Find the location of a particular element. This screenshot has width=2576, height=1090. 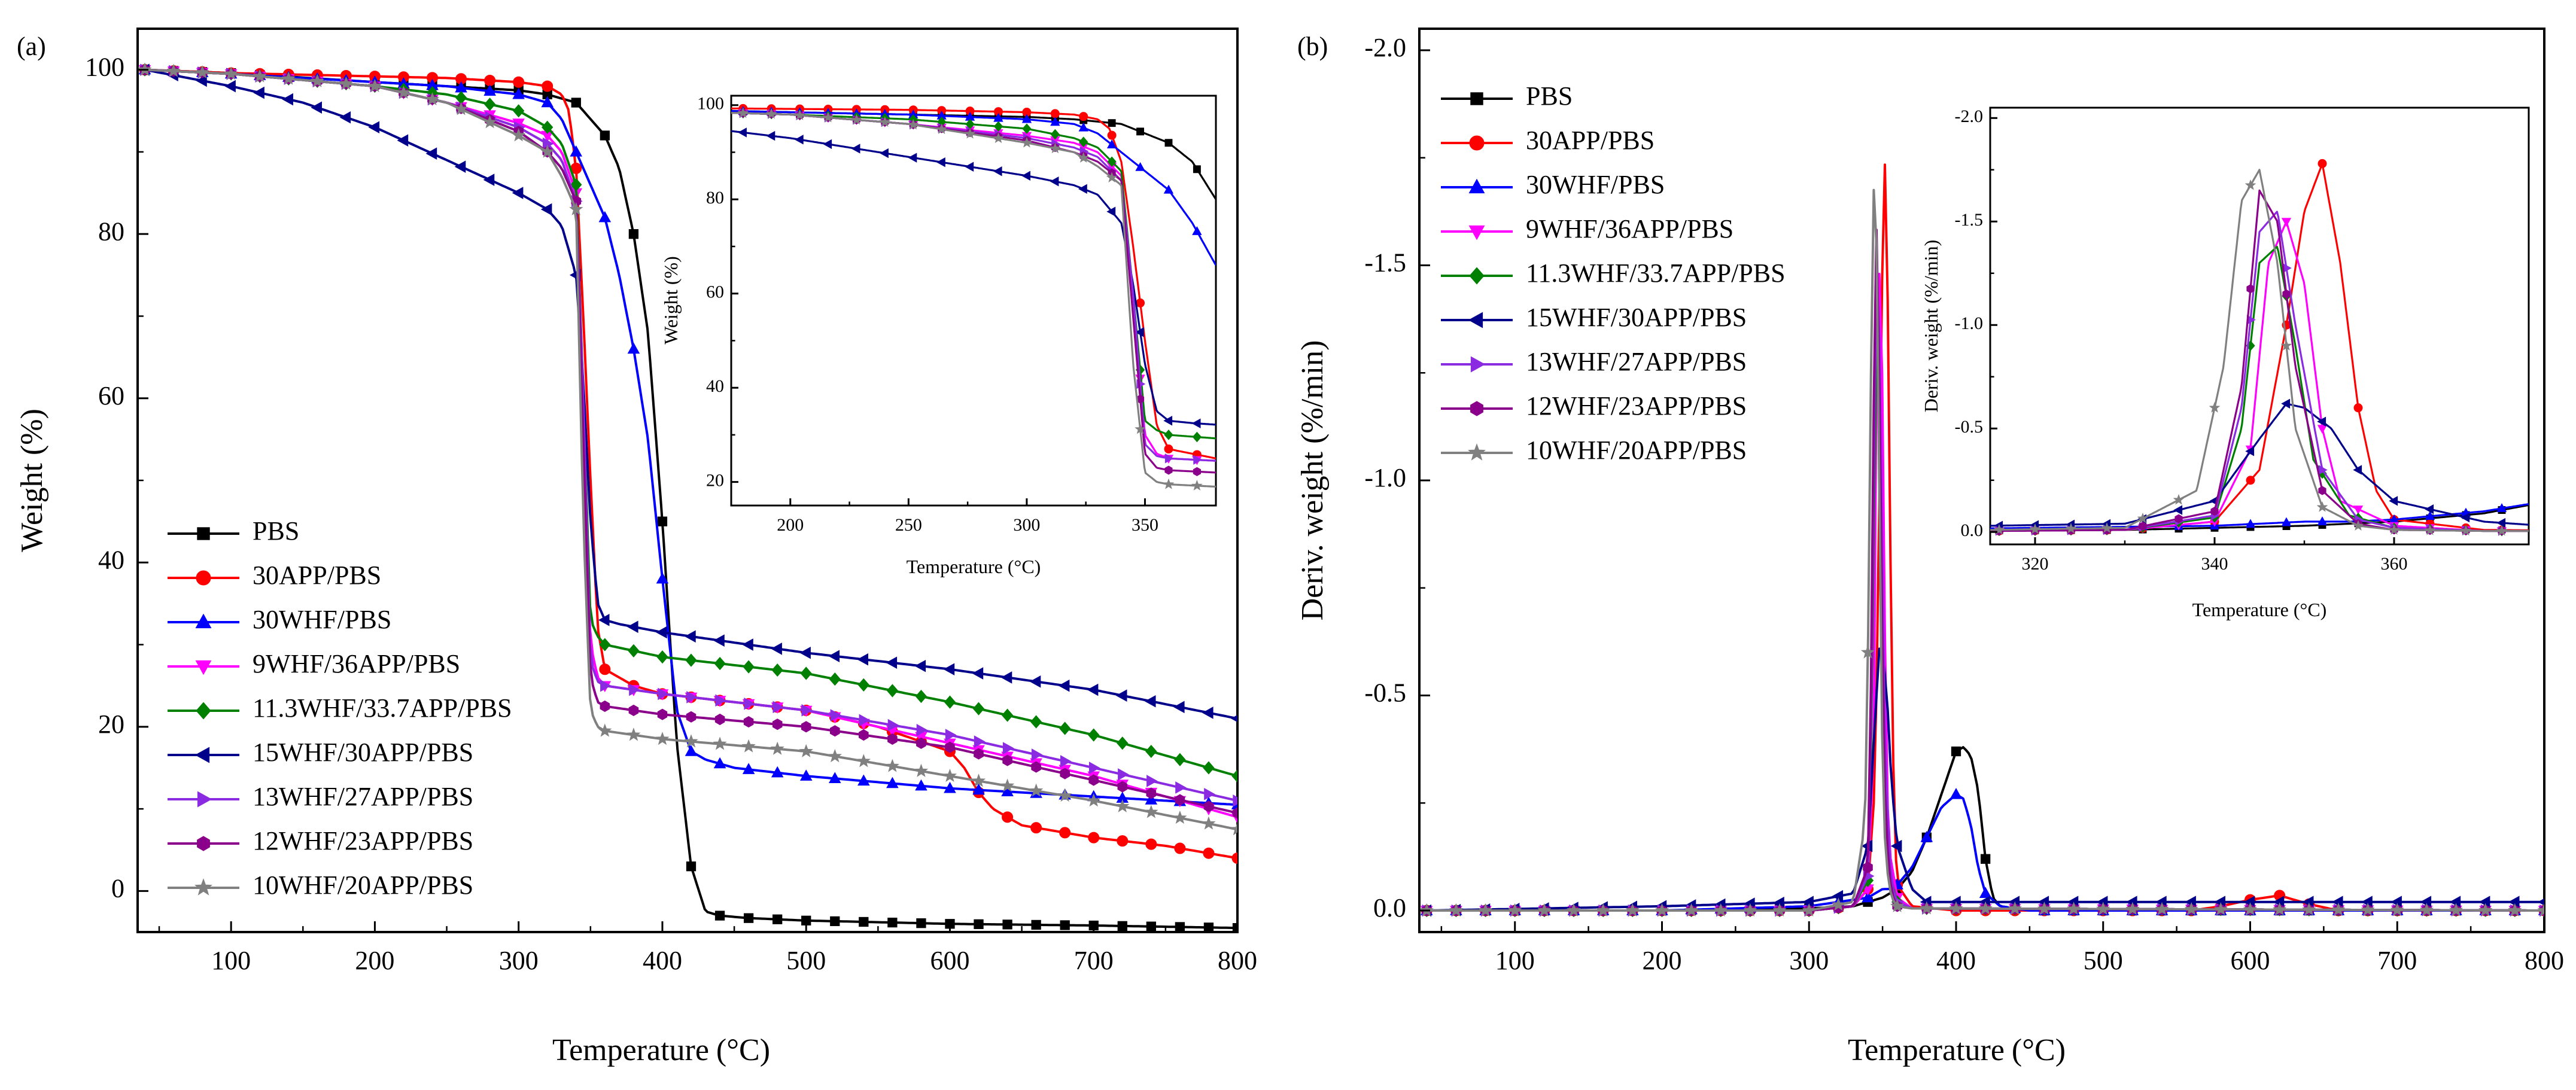

panel-a-legend-marker-12whf-23app-pbs is located at coordinates (203, 843).